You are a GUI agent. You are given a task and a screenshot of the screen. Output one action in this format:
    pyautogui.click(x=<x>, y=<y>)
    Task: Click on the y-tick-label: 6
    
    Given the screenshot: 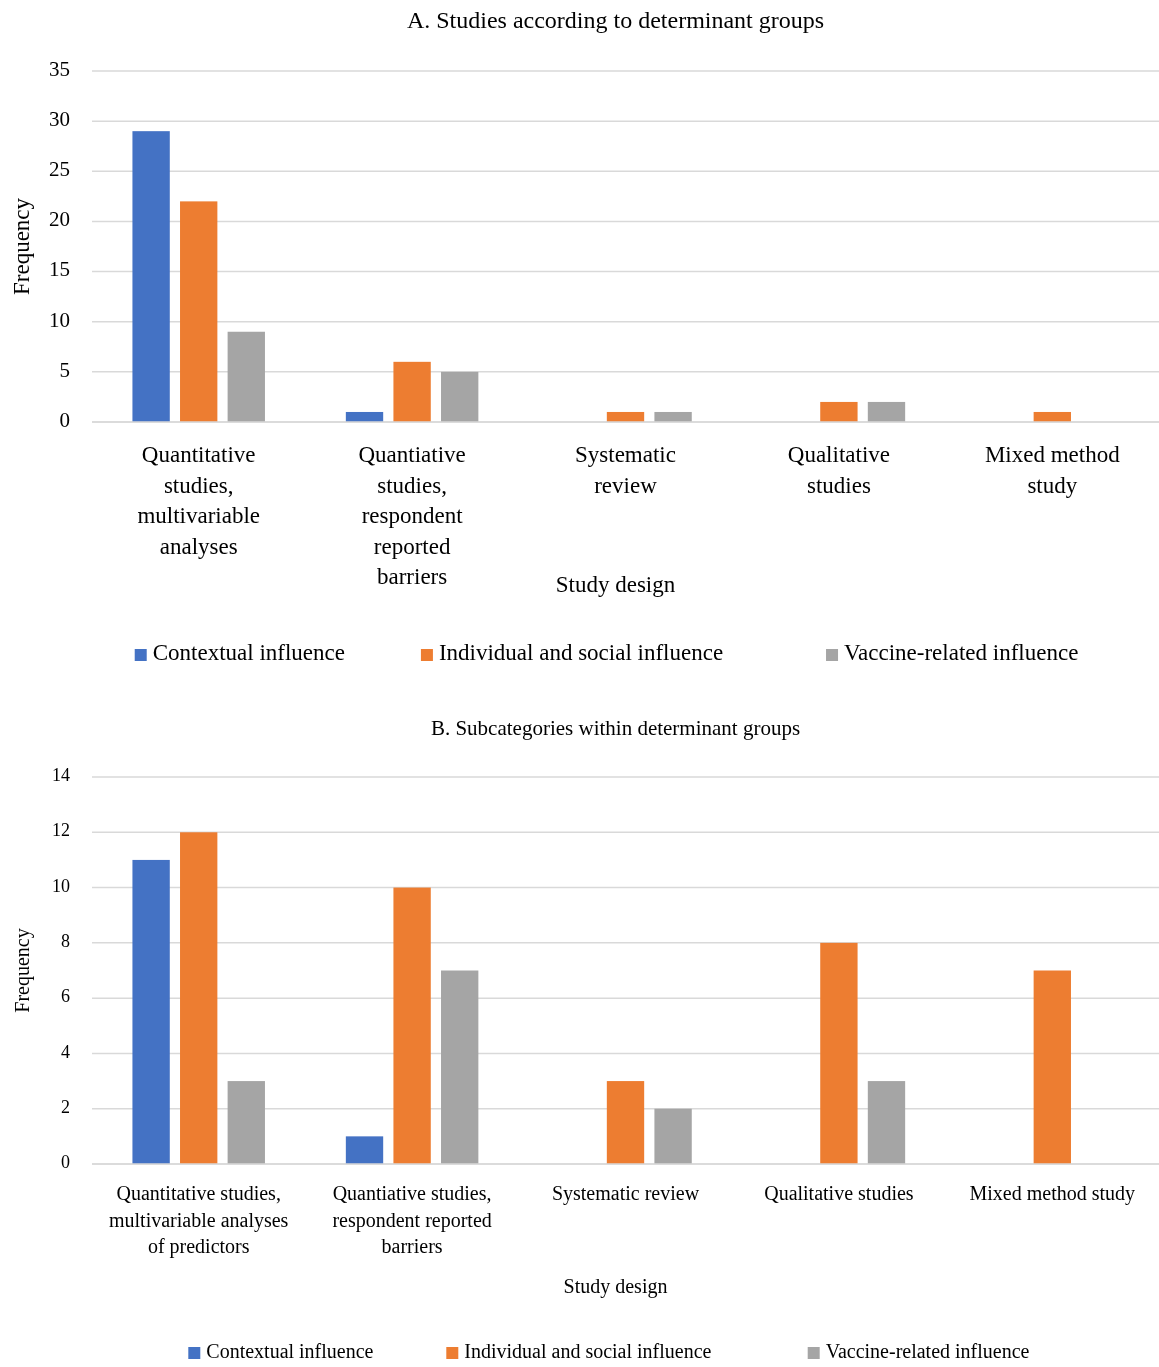 What is the action you would take?
    pyautogui.click(x=65, y=996)
    